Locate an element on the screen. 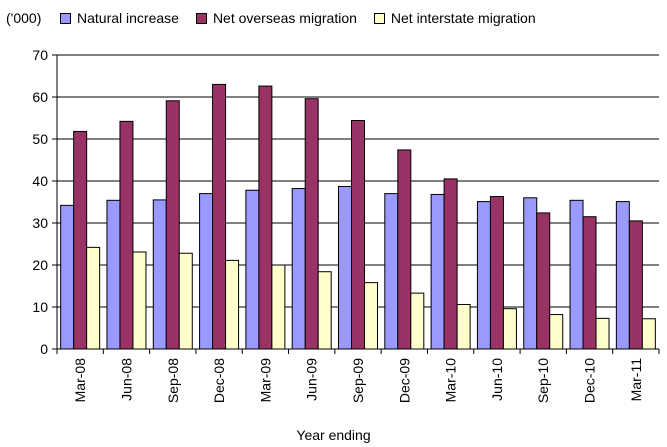 The width and height of the screenshot is (667, 447). x-tick-label: Dec-09 is located at coordinates (404, 380).